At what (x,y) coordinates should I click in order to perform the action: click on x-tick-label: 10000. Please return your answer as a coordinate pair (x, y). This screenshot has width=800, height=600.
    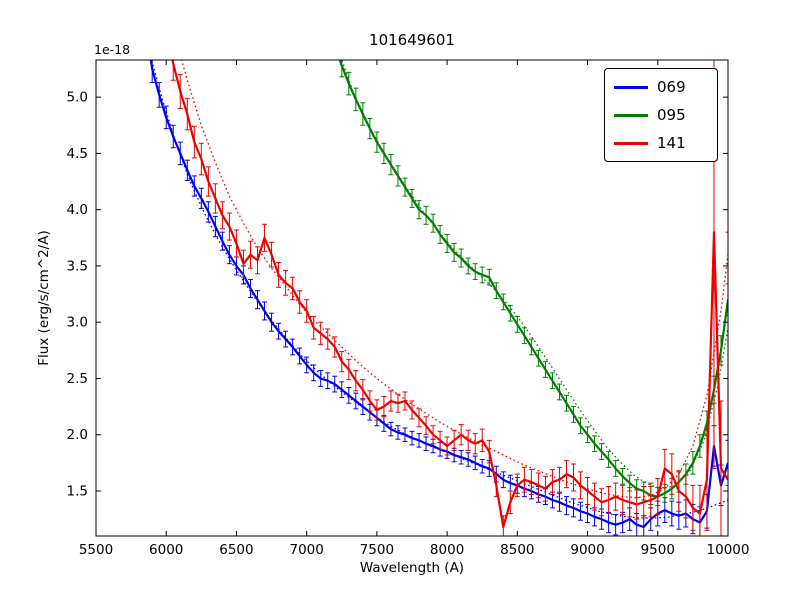
    Looking at the image, I should click on (728, 550).